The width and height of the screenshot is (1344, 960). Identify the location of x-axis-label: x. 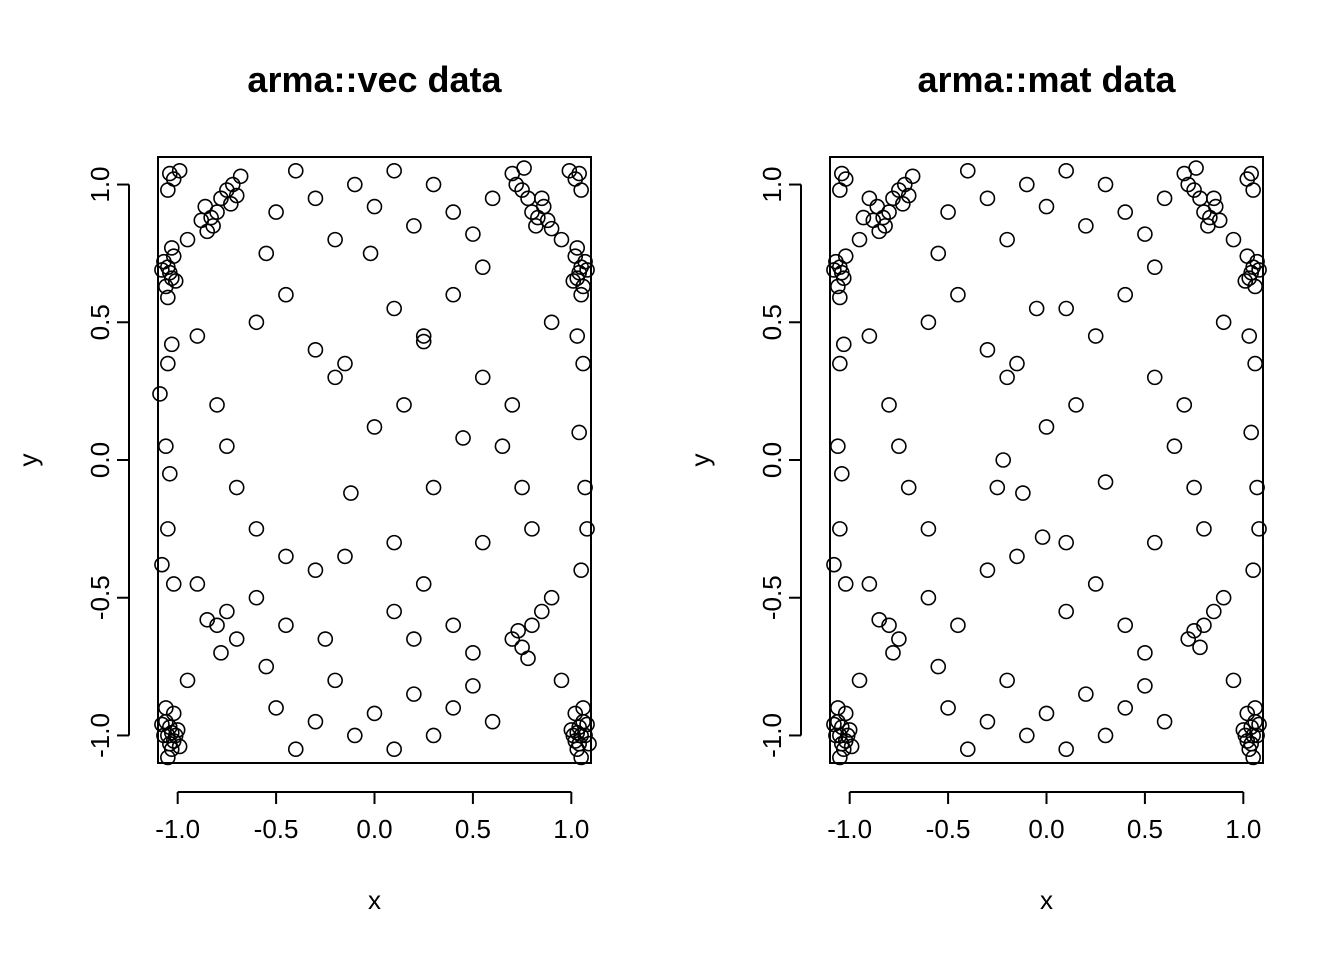
(374, 900).